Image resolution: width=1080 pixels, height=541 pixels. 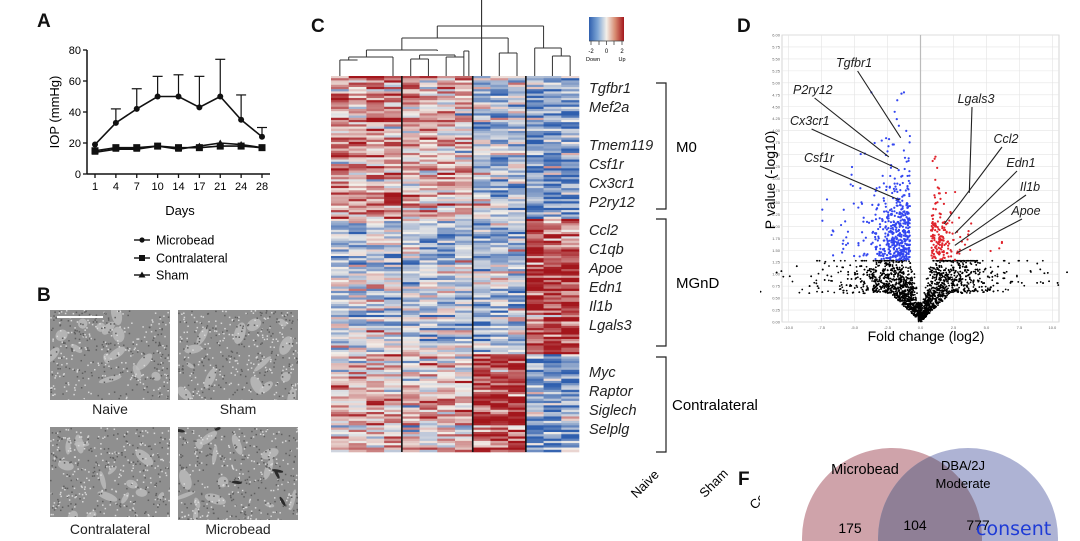 I want to click on x-tick-label: 5.0, so click(x=987, y=327).